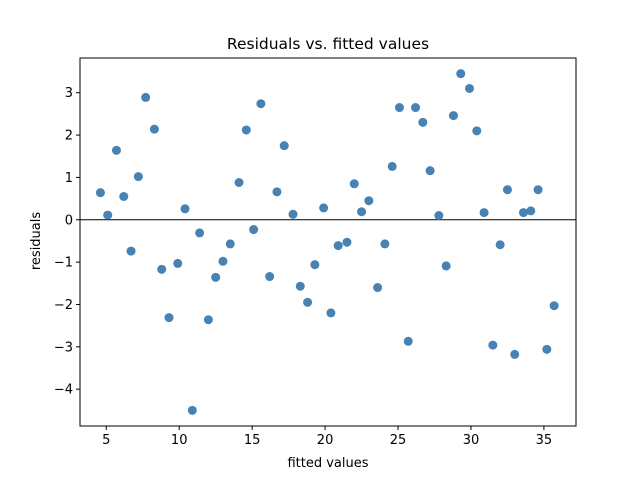  I want to click on x-tick-label: 10, so click(179, 440).